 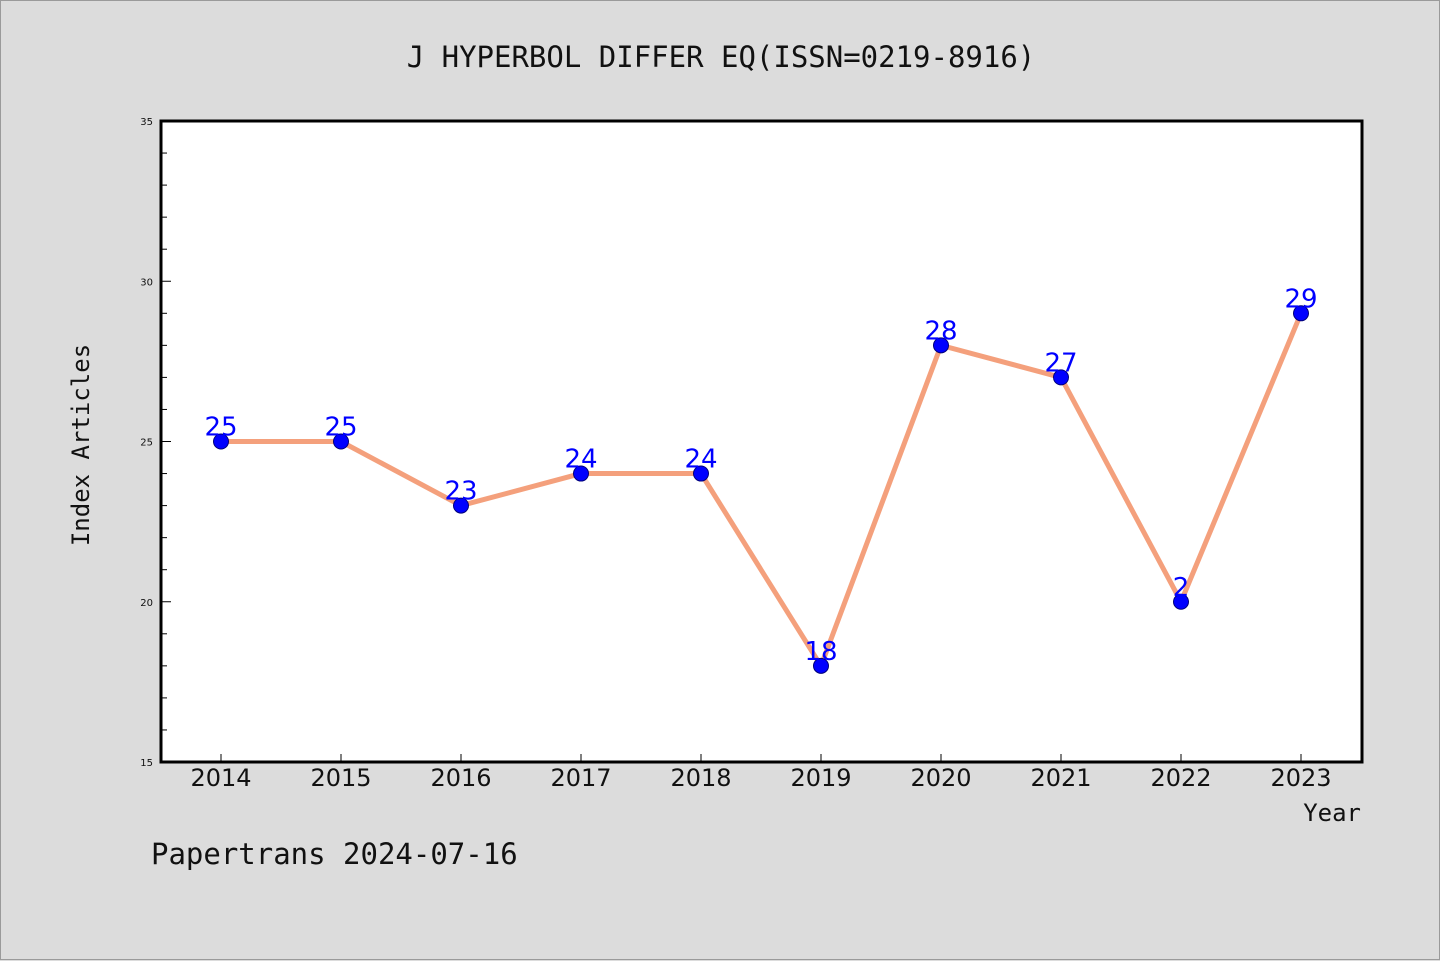 What do you see at coordinates (1300, 299) in the screenshot?
I see `data-label: 29` at bounding box center [1300, 299].